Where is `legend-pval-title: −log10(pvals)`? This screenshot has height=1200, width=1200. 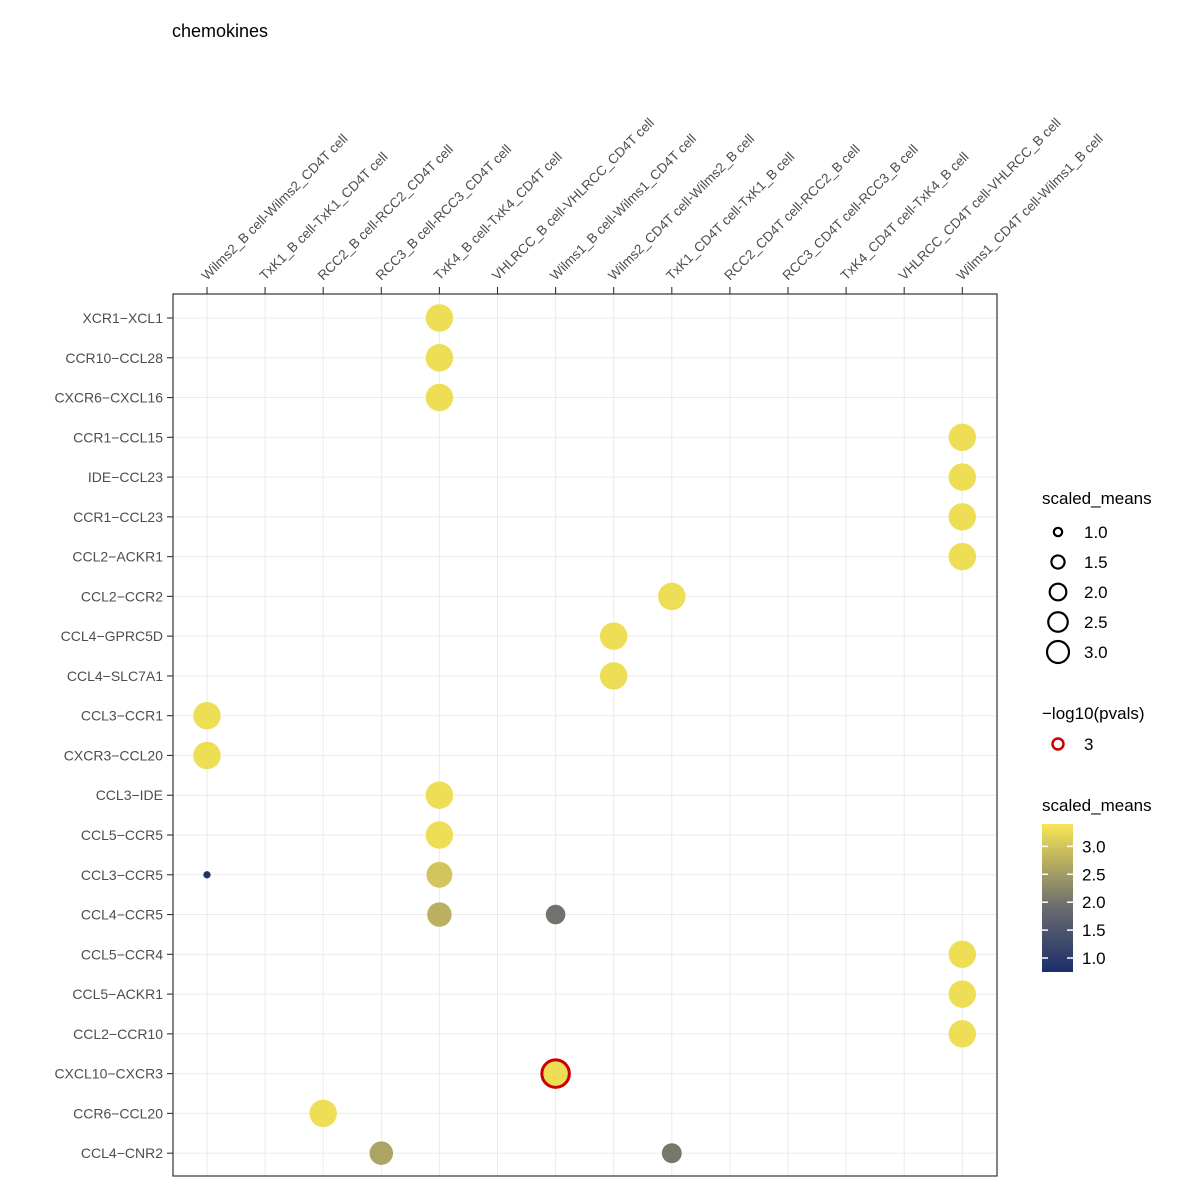
legend-pval-title: −log10(pvals) is located at coordinates (1093, 713).